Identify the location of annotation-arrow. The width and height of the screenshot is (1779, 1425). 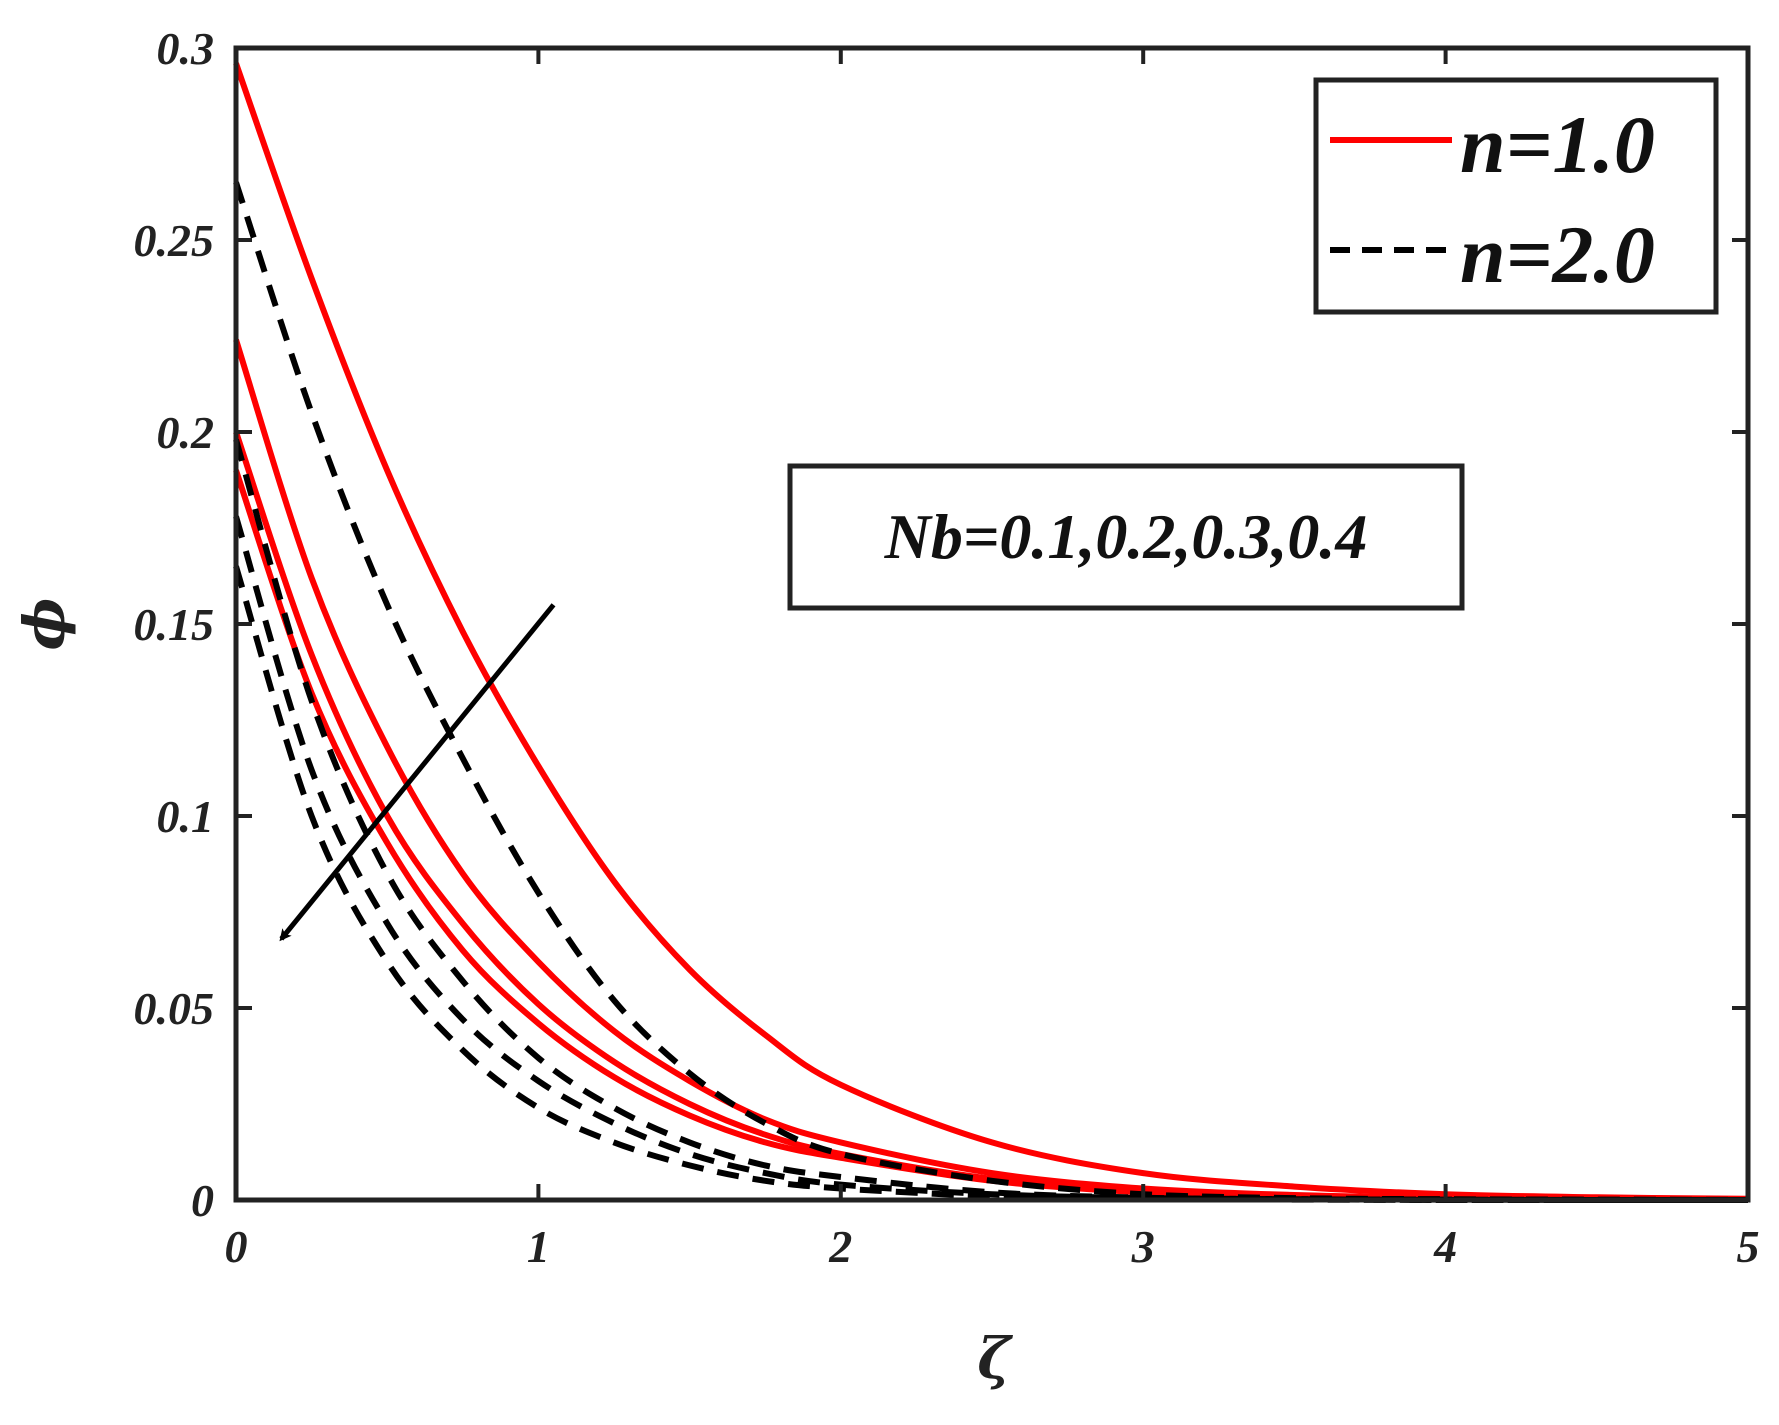
(417, 772).